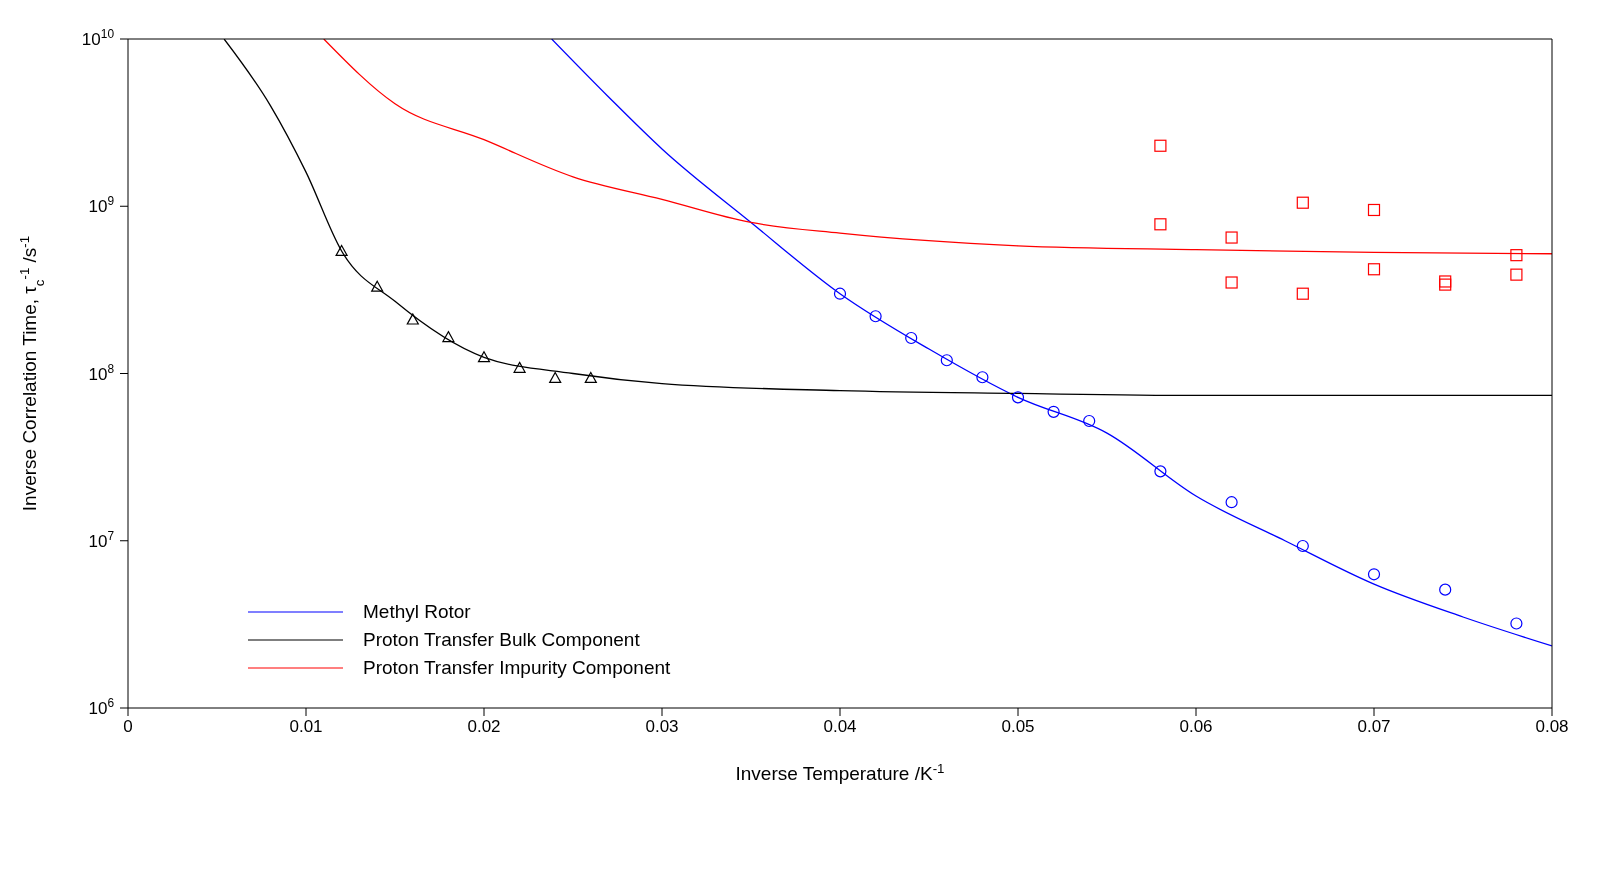  Describe the element at coordinates (417, 612) in the screenshot. I see `legend-label: Methyl Rotor` at that location.